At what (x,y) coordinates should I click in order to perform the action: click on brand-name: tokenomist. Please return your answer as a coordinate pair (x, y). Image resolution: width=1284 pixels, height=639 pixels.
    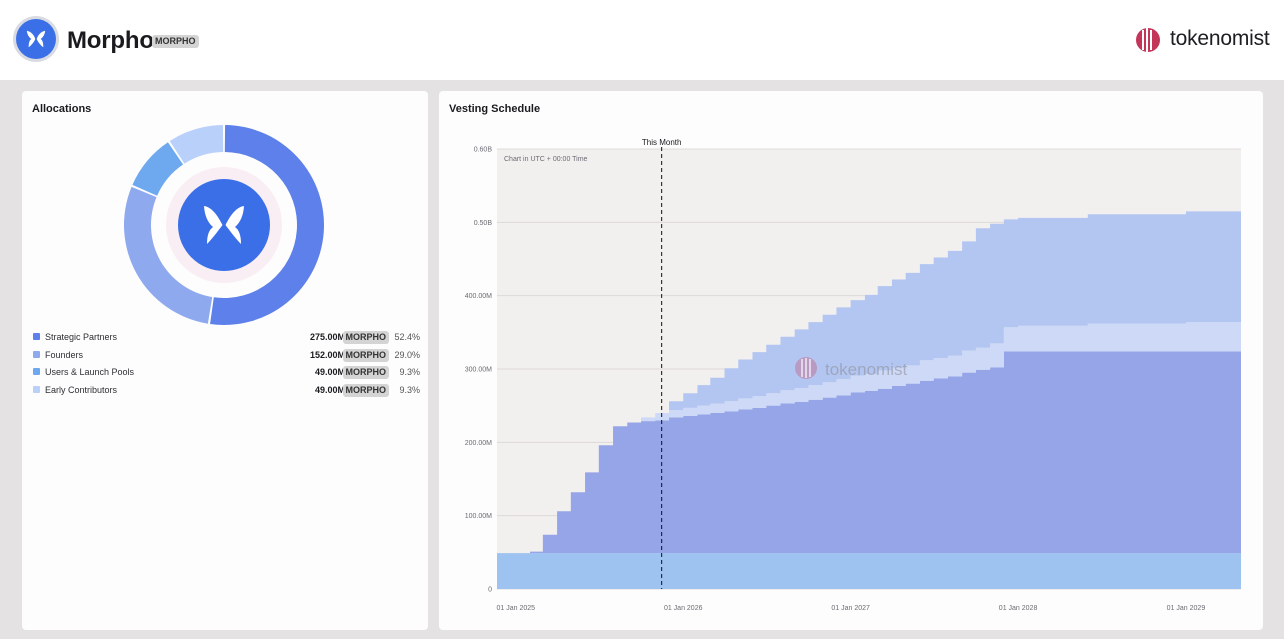
    Looking at the image, I should click on (1220, 38).